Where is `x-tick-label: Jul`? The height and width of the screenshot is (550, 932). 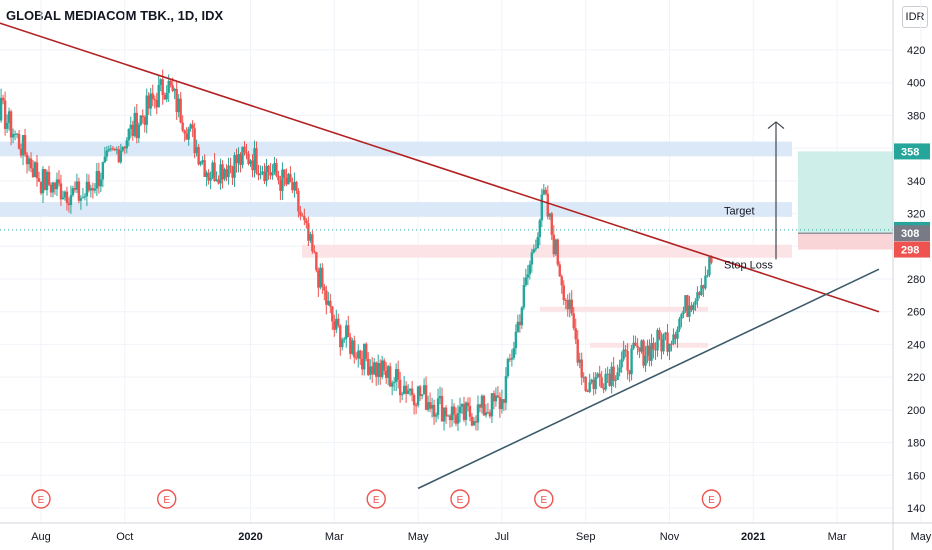
x-tick-label: Jul is located at coordinates (502, 537).